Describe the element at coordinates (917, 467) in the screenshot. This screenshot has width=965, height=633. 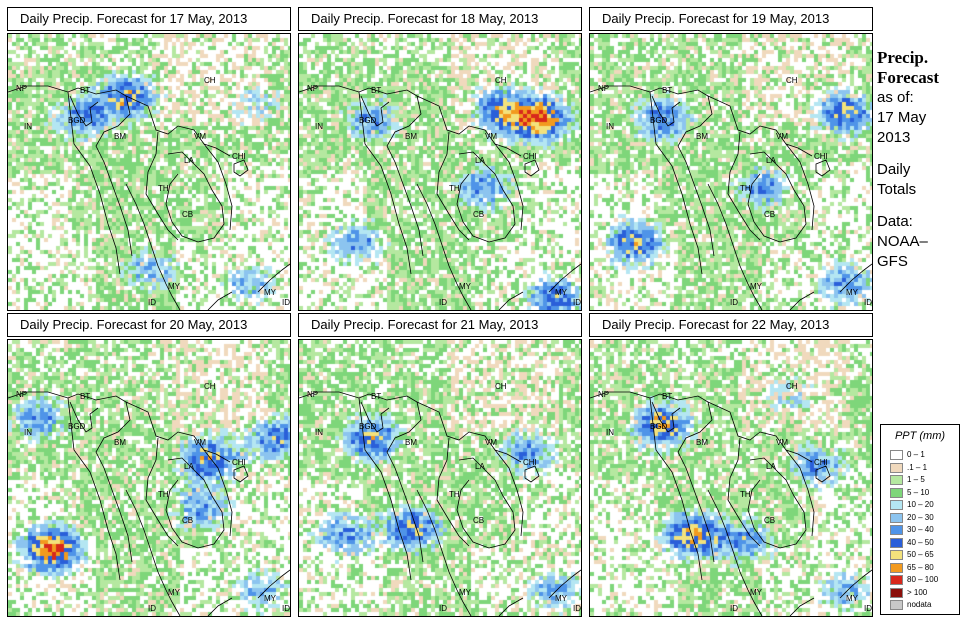
I see `legend-label: .1 – 1` at that location.